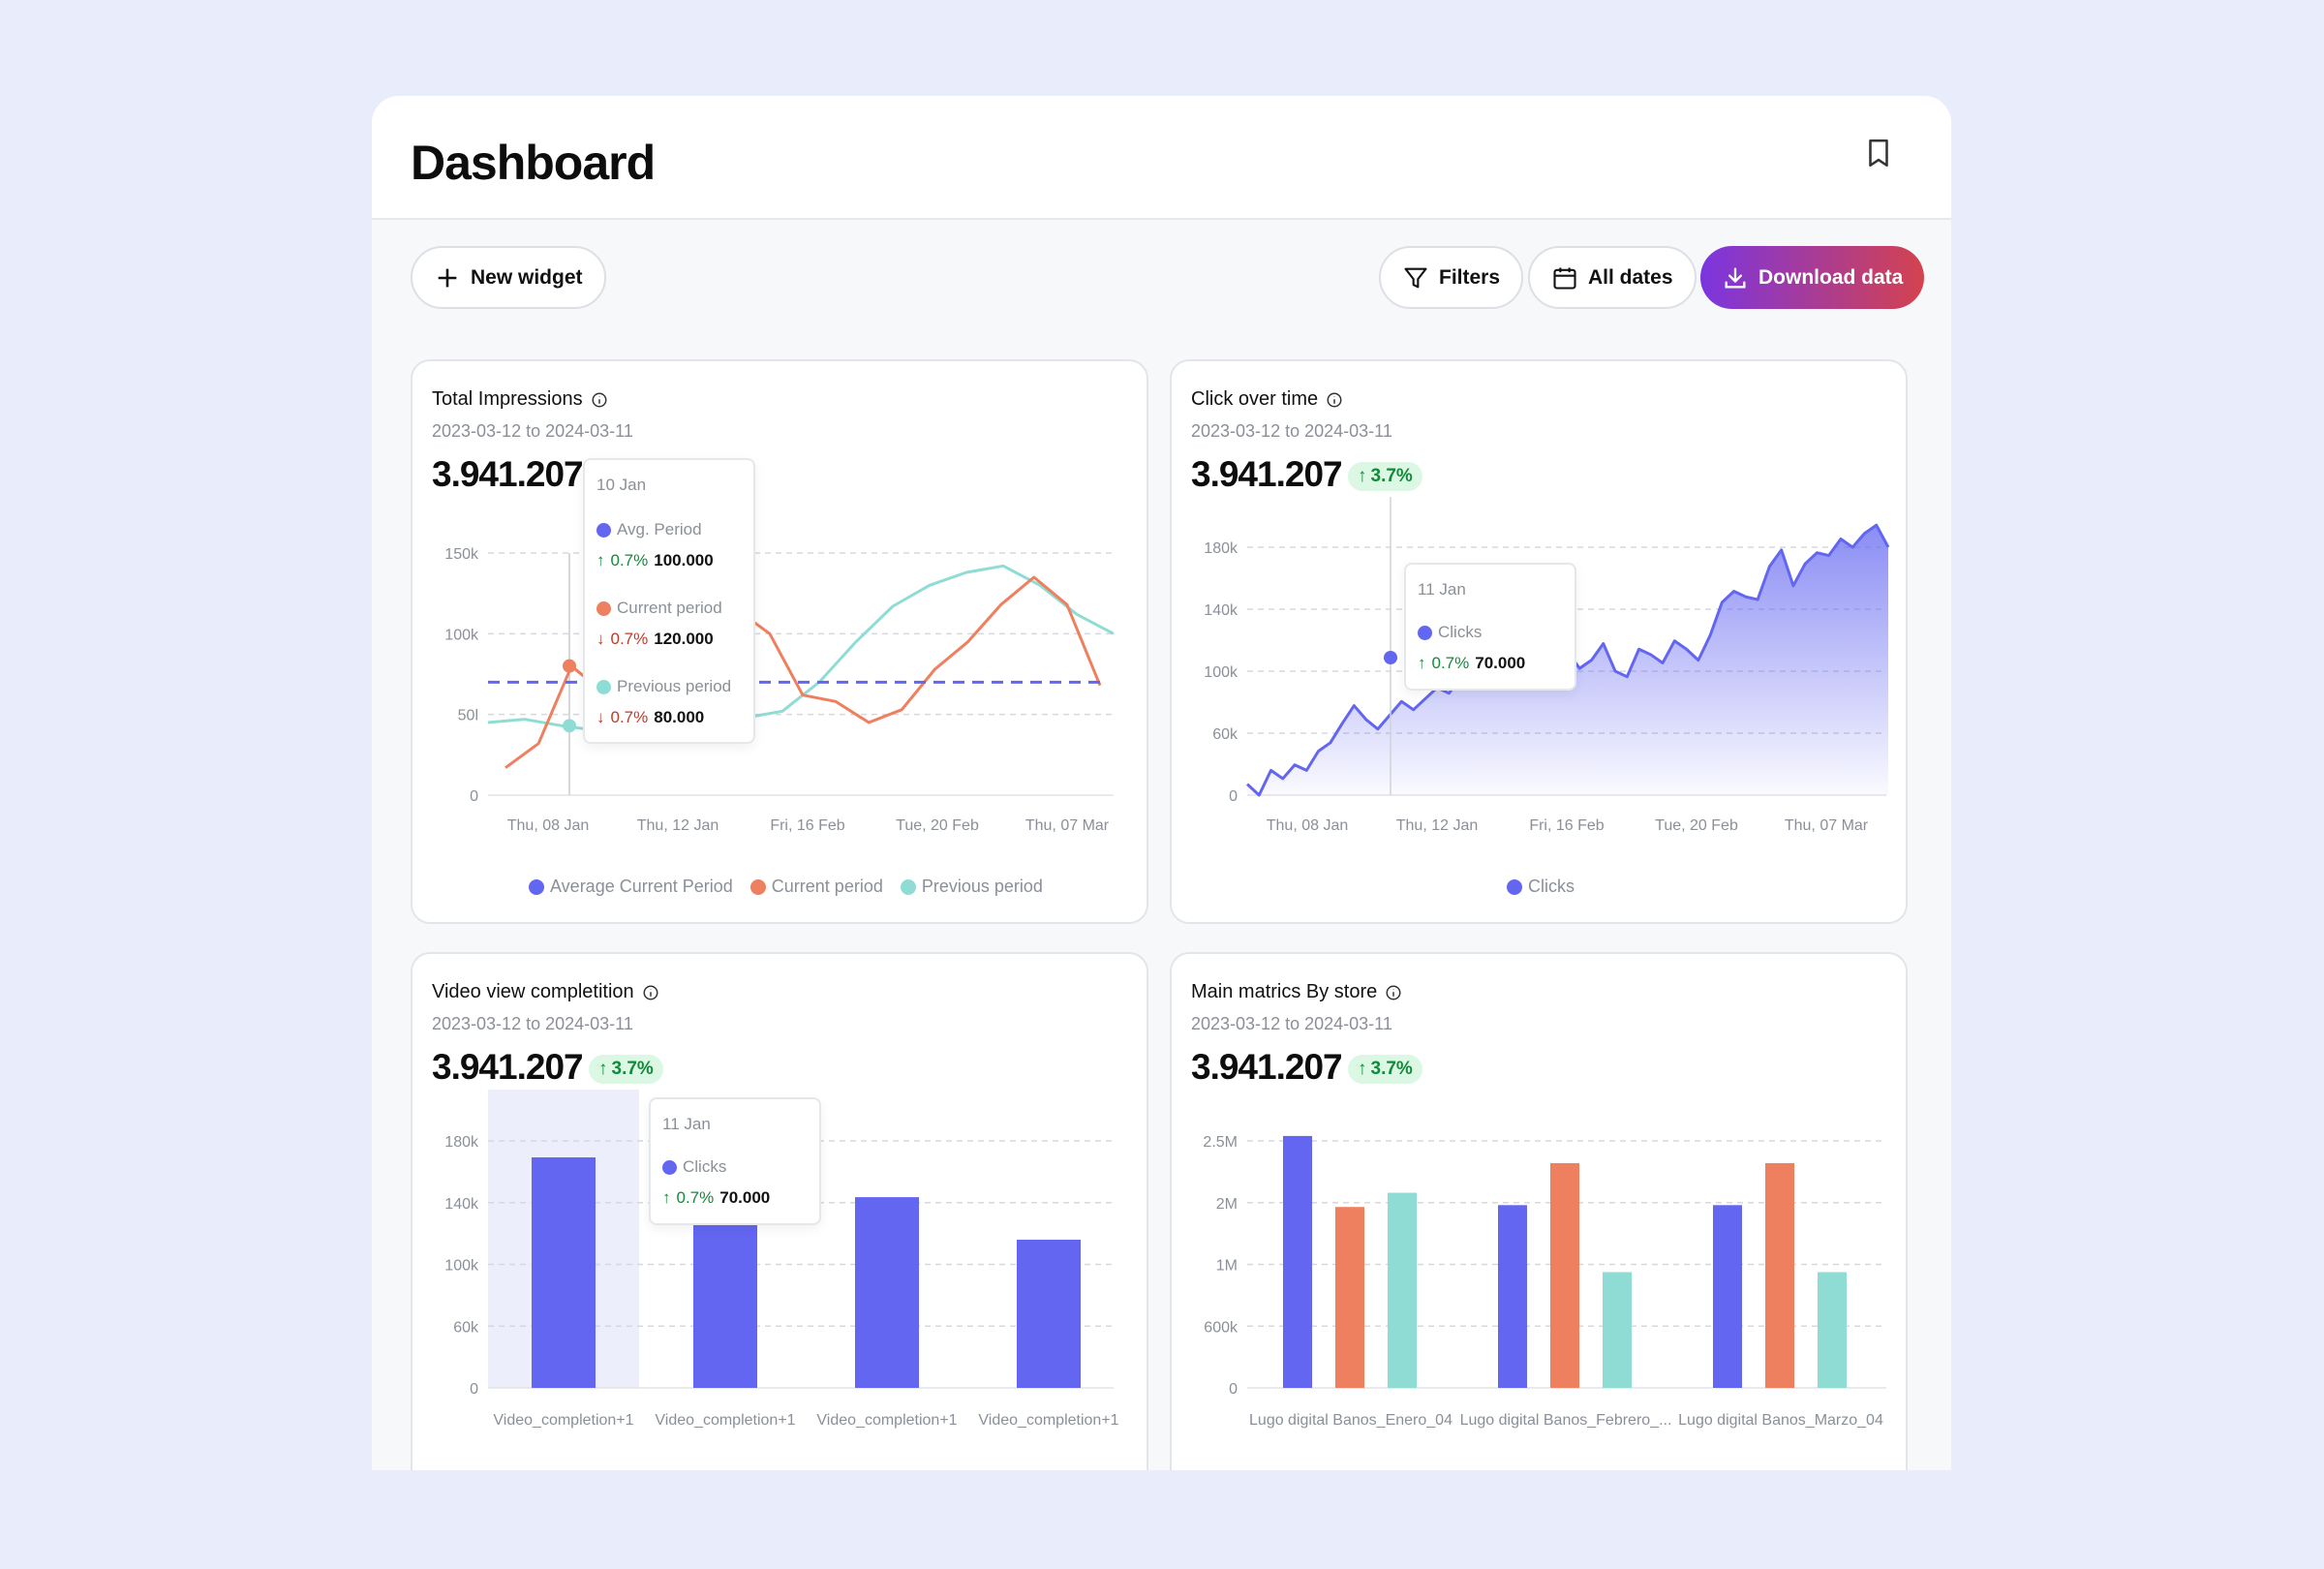 The image size is (2324, 1569). What do you see at coordinates (816, 887) in the screenshot?
I see `legend-item: Current period` at bounding box center [816, 887].